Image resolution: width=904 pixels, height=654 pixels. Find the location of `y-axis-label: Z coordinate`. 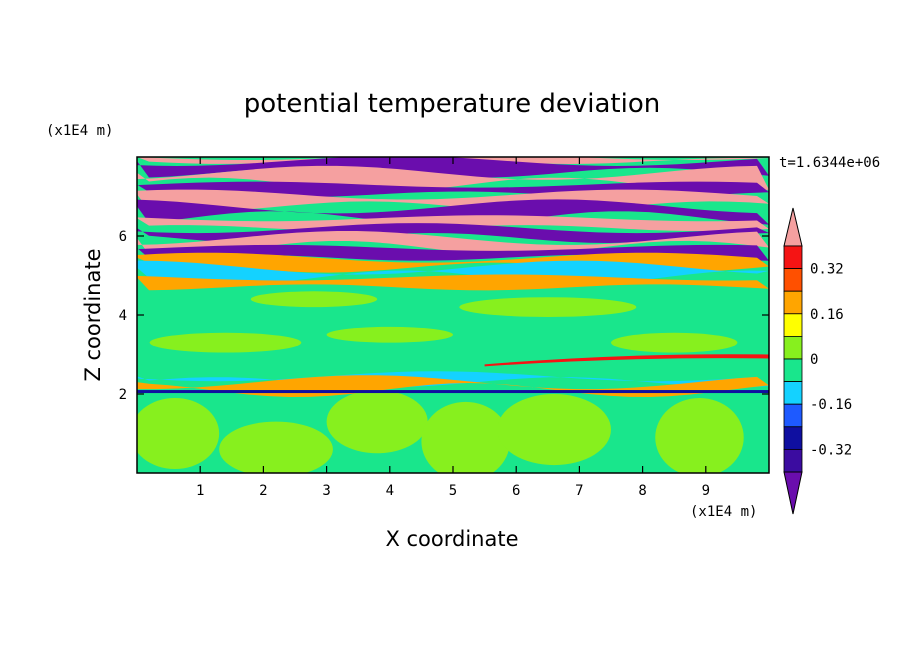

y-axis-label: Z coordinate is located at coordinates (93, 314).